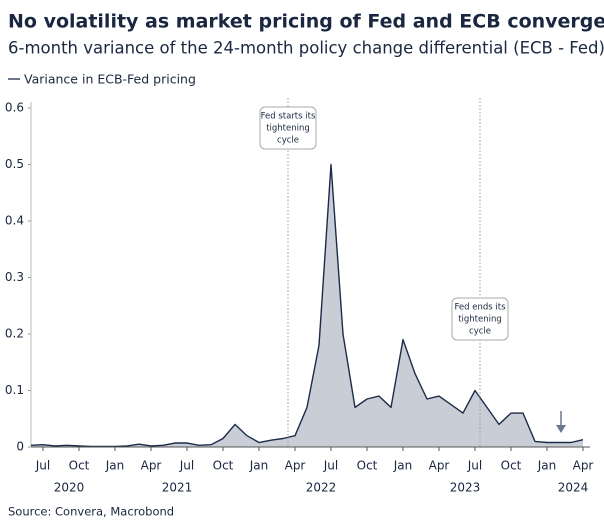 The image size is (604, 529). I want to click on x-group-label: 2021, so click(177, 488).